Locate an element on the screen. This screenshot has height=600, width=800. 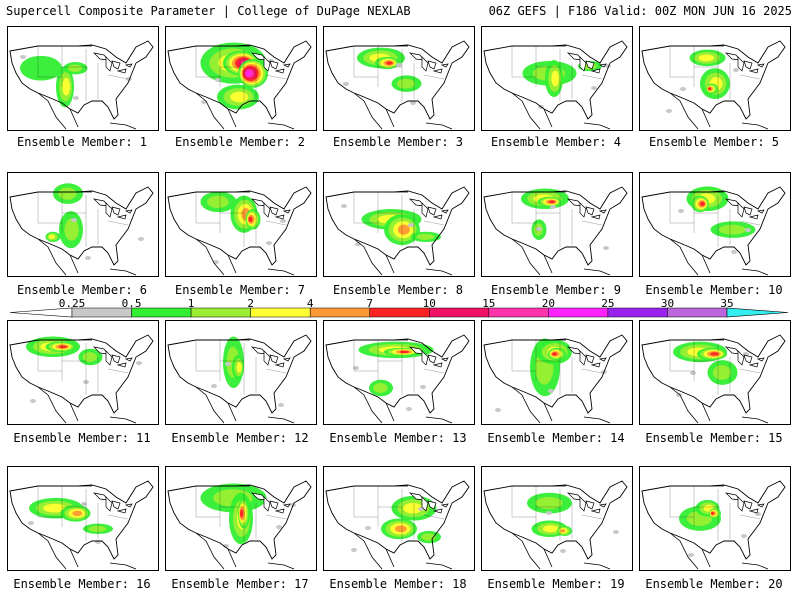
ensemble-member-label: Ensemble Member: 15 is located at coordinates (714, 438).